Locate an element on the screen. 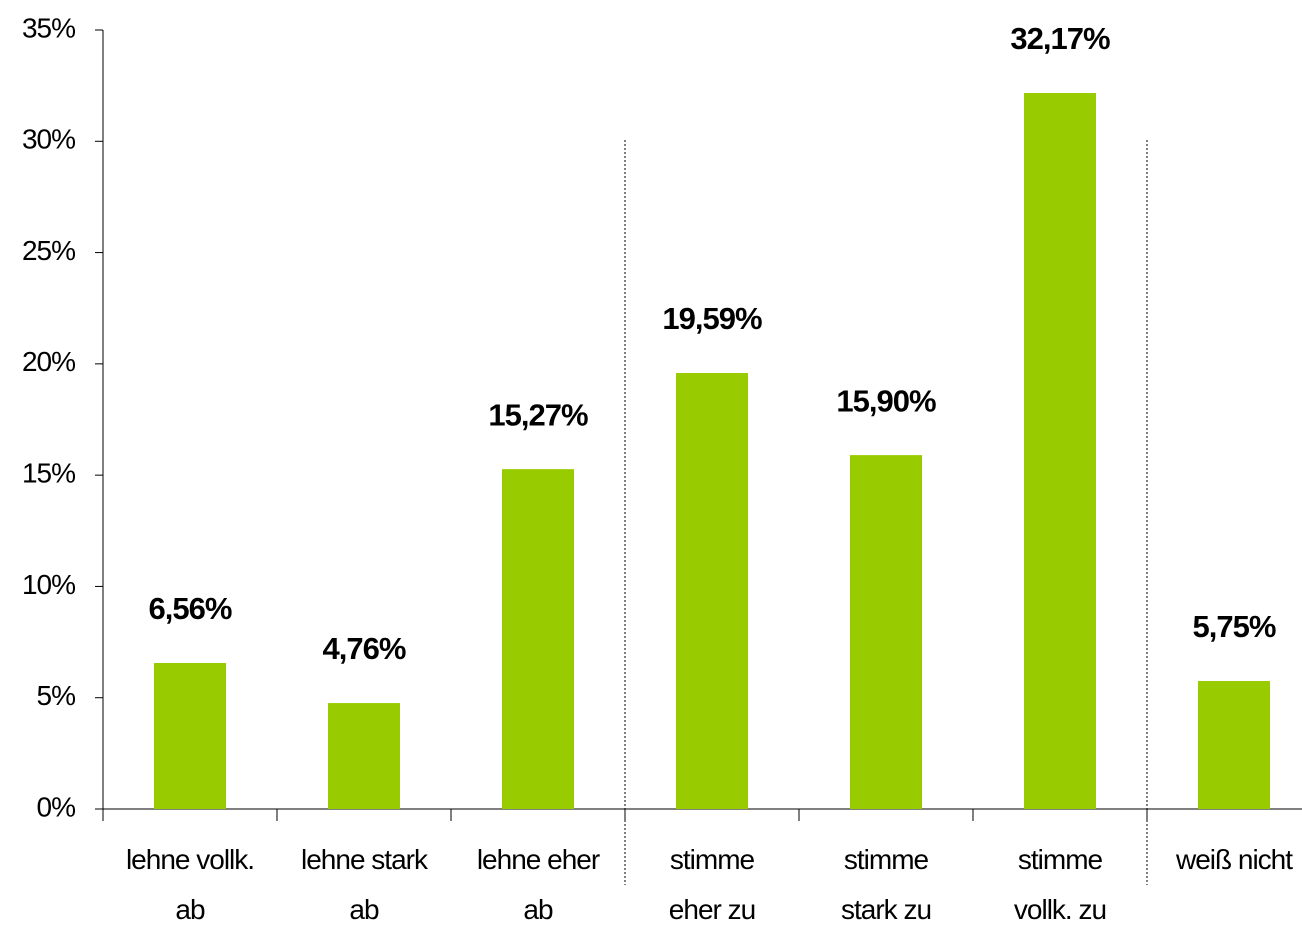  value-label: 19,59% is located at coordinates (712, 318).